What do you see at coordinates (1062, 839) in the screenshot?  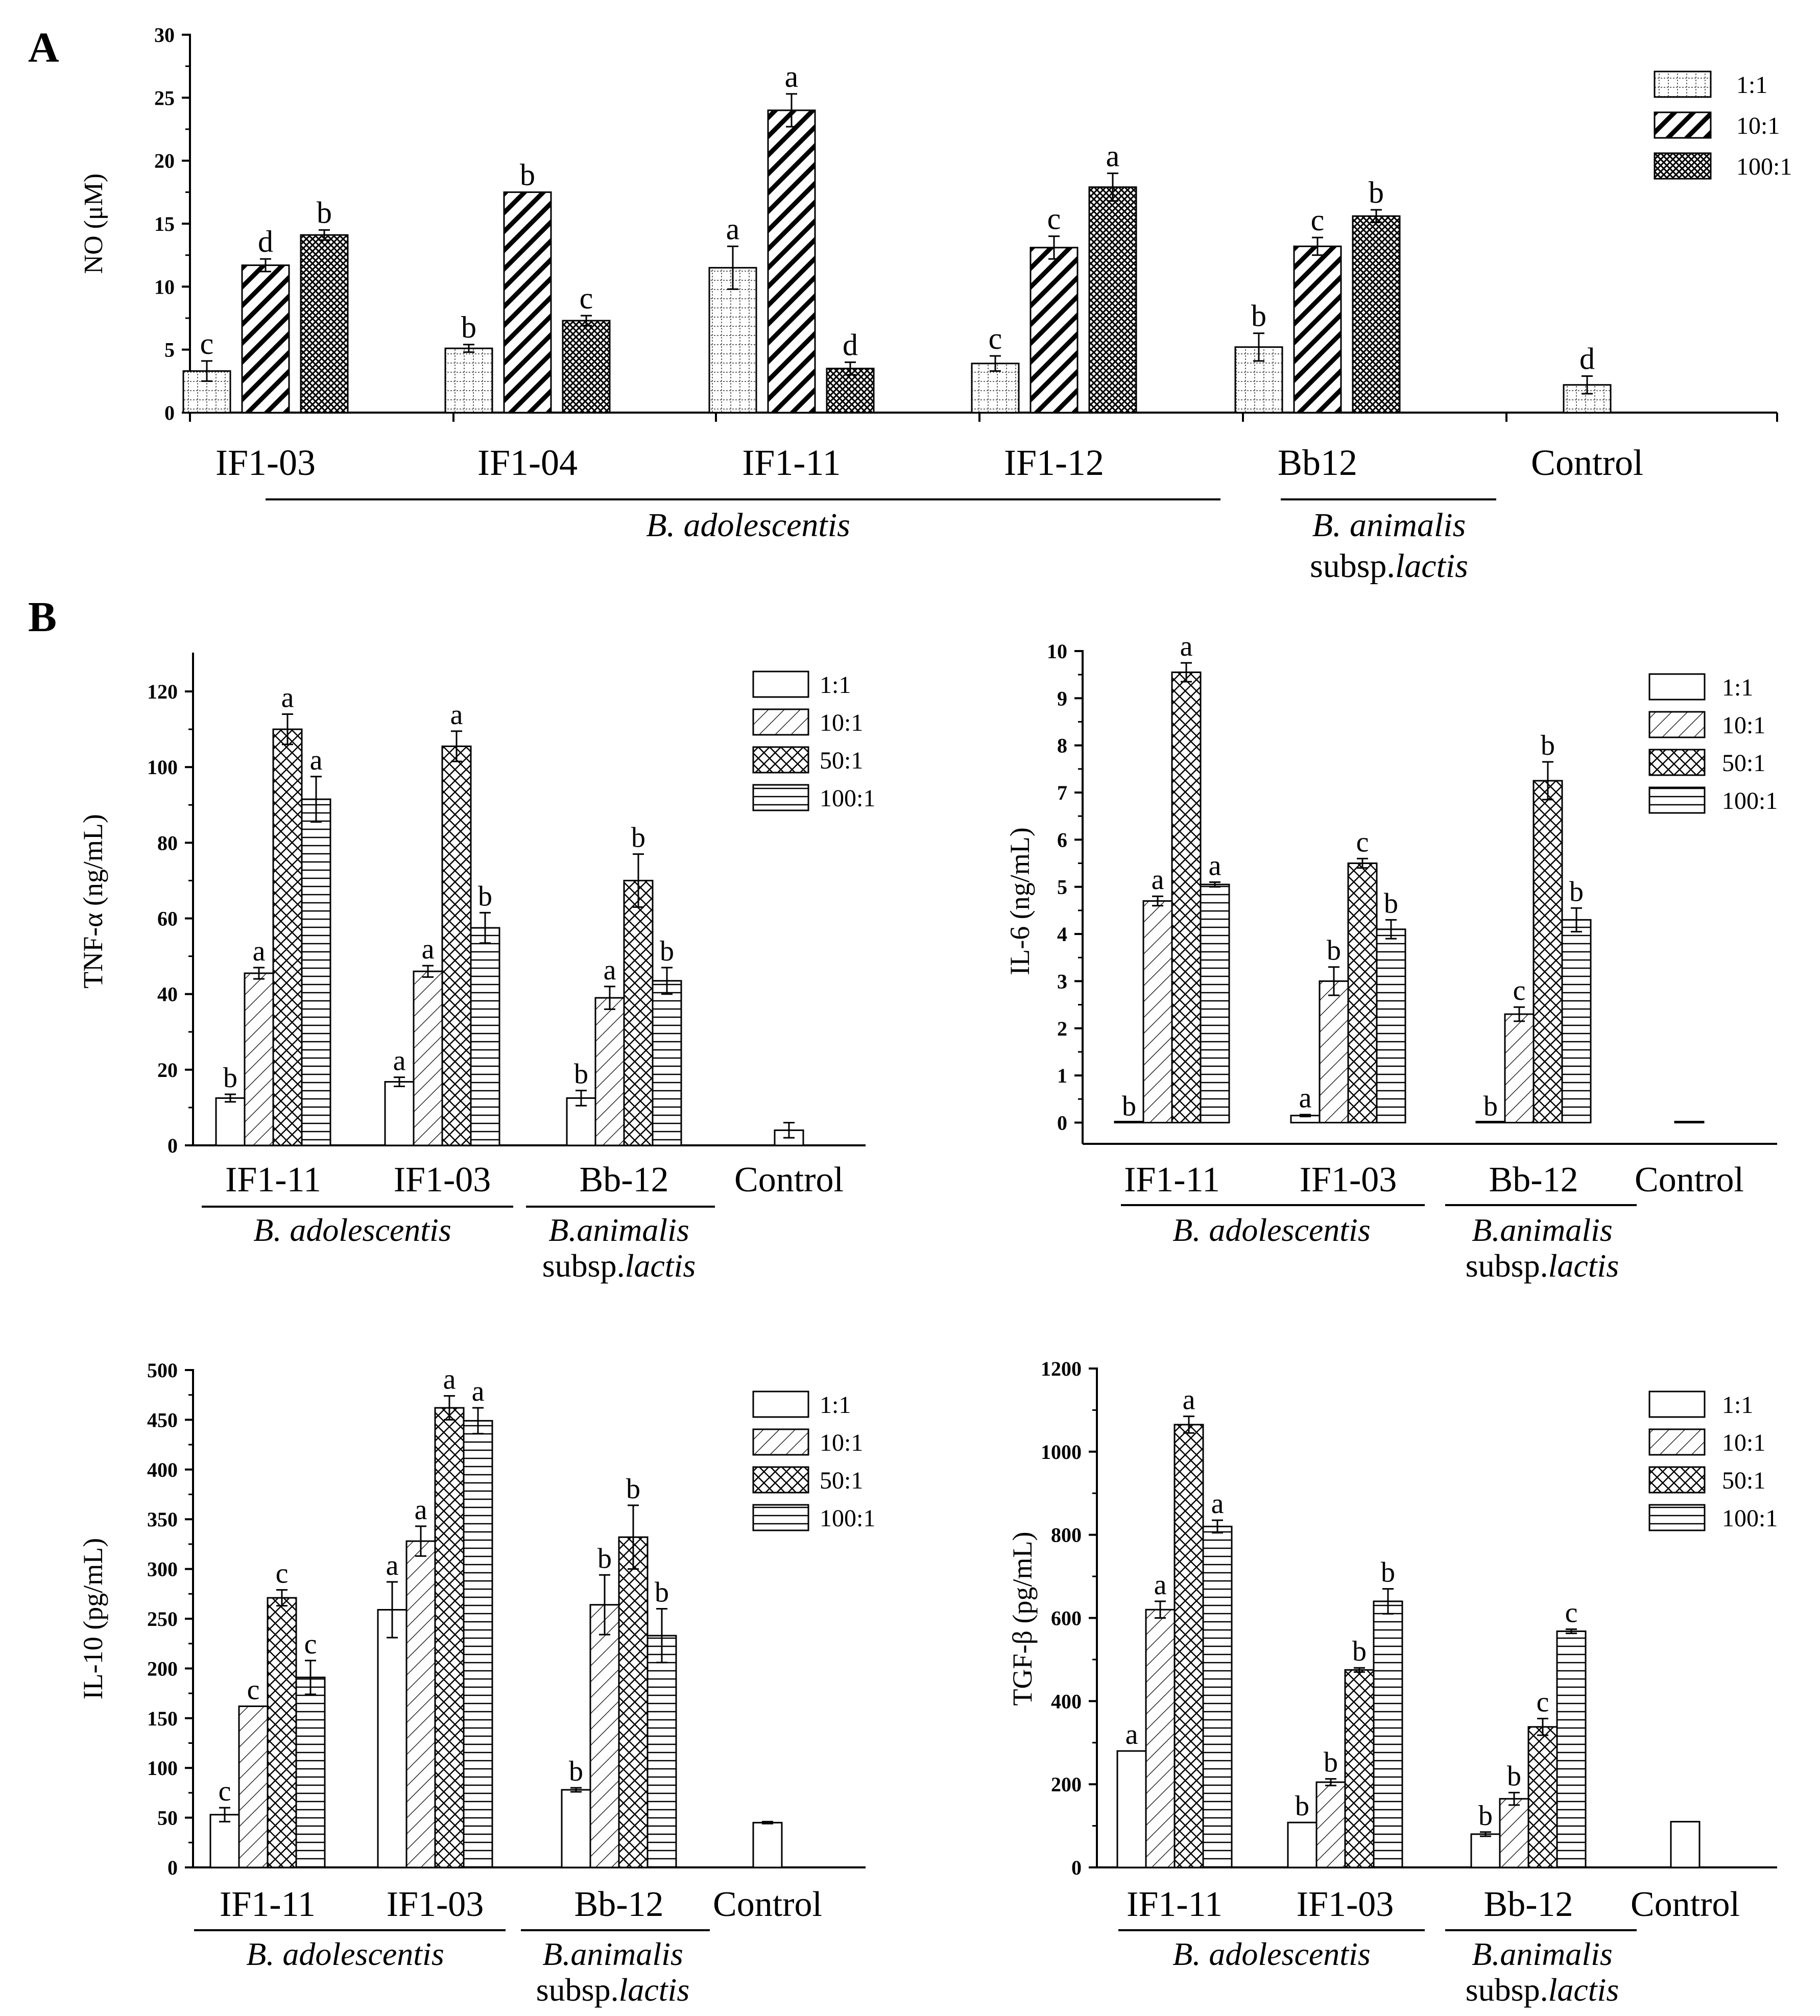 I see `y-tick-label: 6` at bounding box center [1062, 839].